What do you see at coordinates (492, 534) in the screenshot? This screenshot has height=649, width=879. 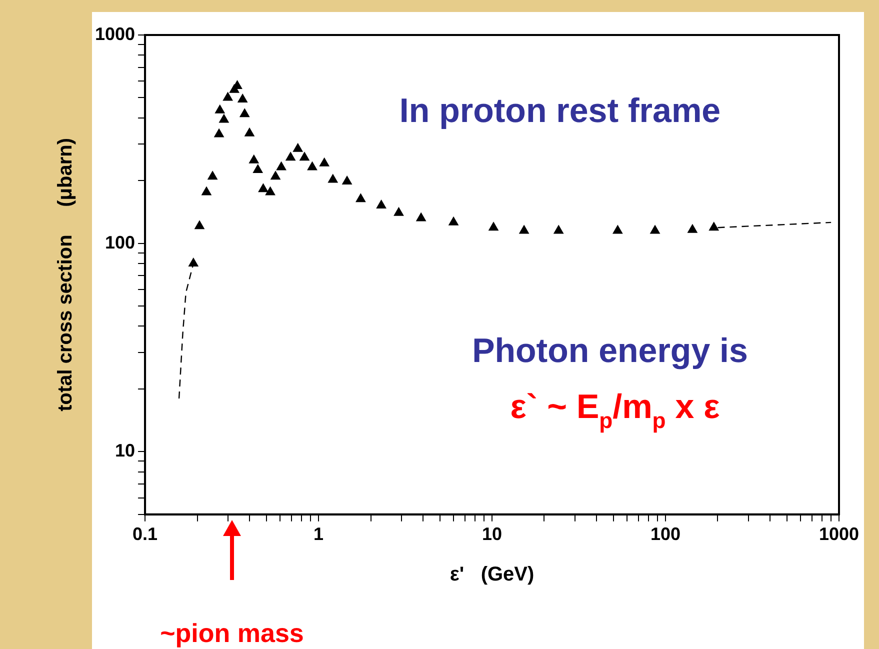 I see `x-tick-label: 10` at bounding box center [492, 534].